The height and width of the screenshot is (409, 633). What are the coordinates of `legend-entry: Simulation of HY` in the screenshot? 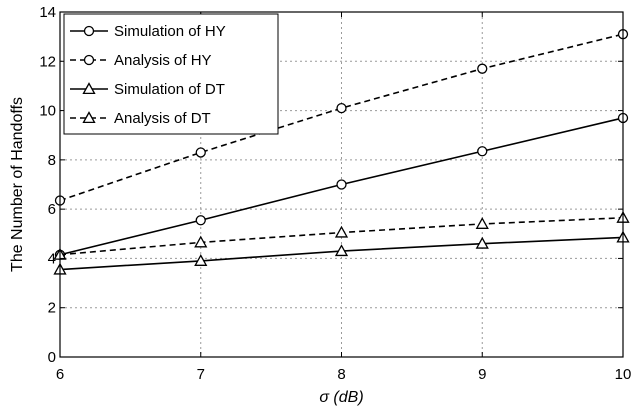 It's located at (148, 31).